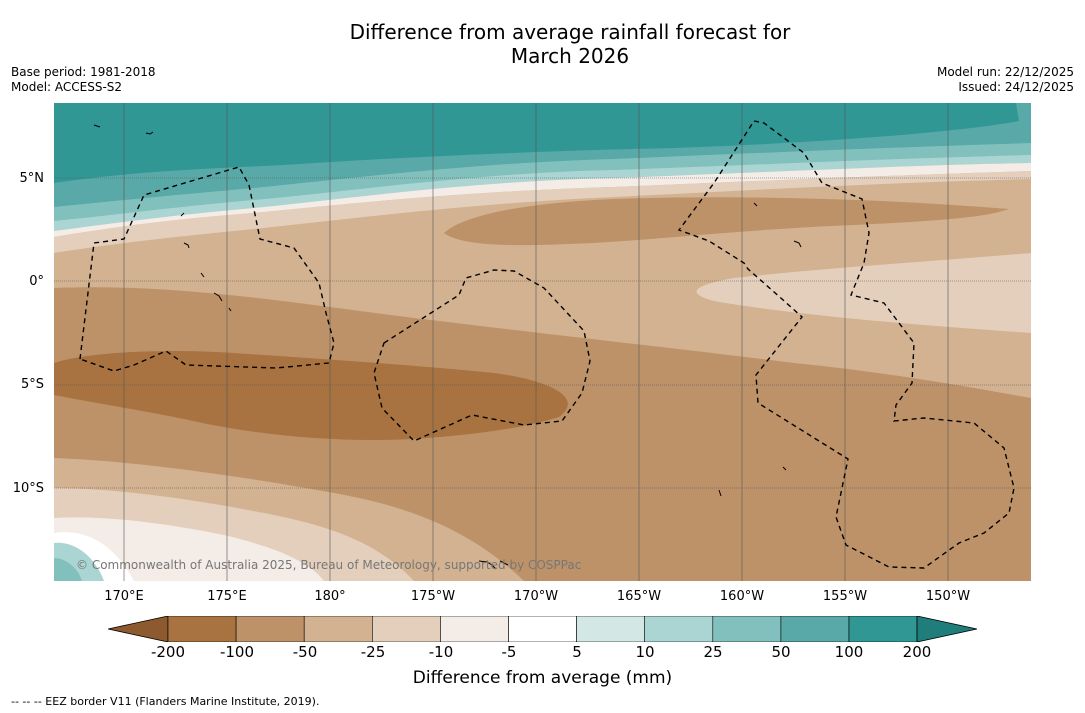 This screenshot has width=1085, height=713. What do you see at coordinates (433, 596) in the screenshot?
I see `lon-label-175w: 175°W` at bounding box center [433, 596].